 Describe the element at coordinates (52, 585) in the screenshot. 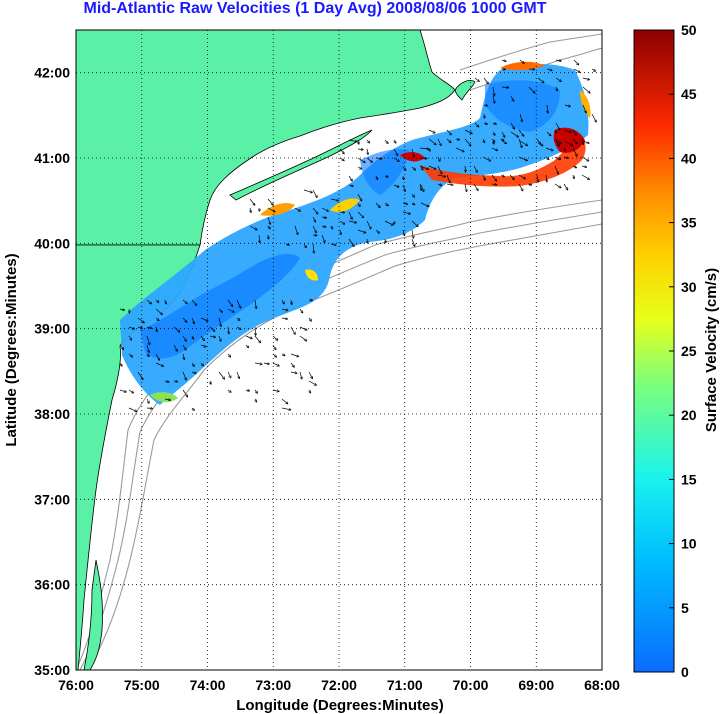

I see `y-tick-label: 36:00` at that location.